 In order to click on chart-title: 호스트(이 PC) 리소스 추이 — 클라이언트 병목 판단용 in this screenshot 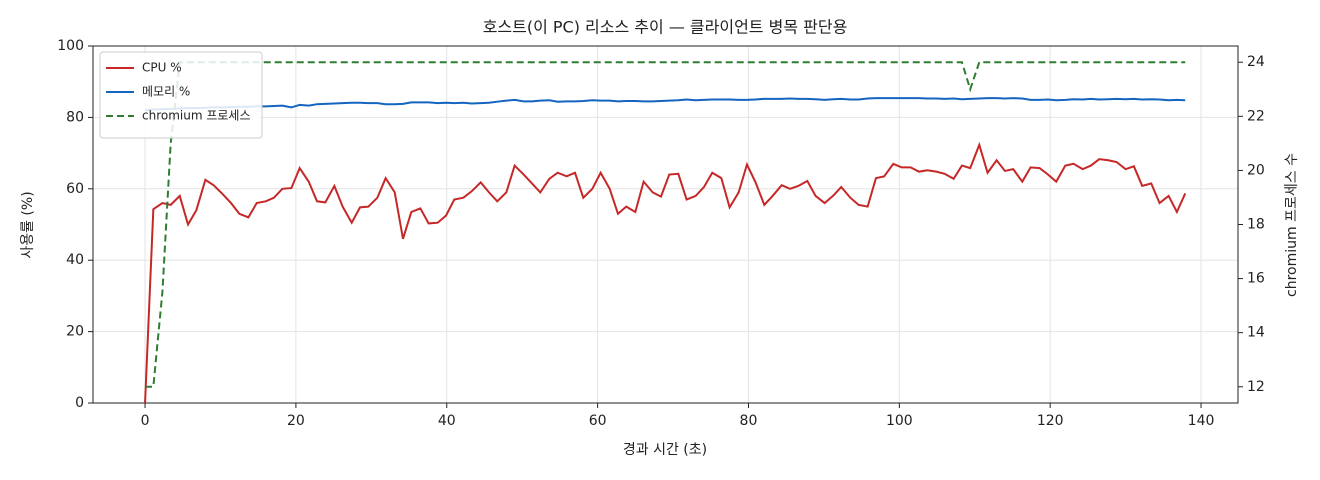, I will do `click(665, 27)`.